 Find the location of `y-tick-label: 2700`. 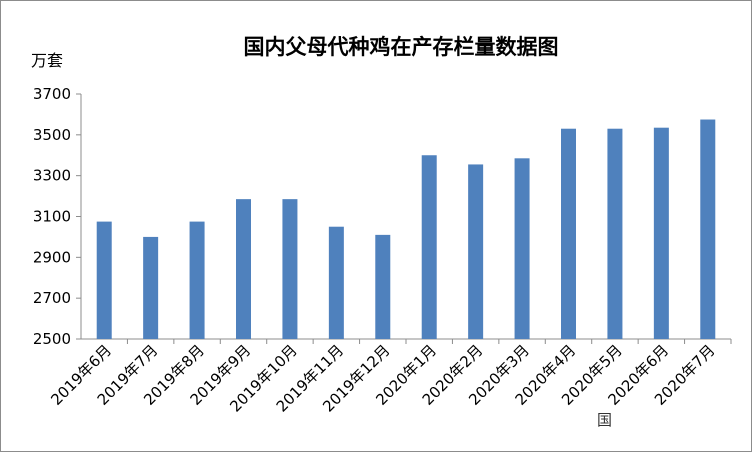

y-tick-label: 2700 is located at coordinates (52, 298).